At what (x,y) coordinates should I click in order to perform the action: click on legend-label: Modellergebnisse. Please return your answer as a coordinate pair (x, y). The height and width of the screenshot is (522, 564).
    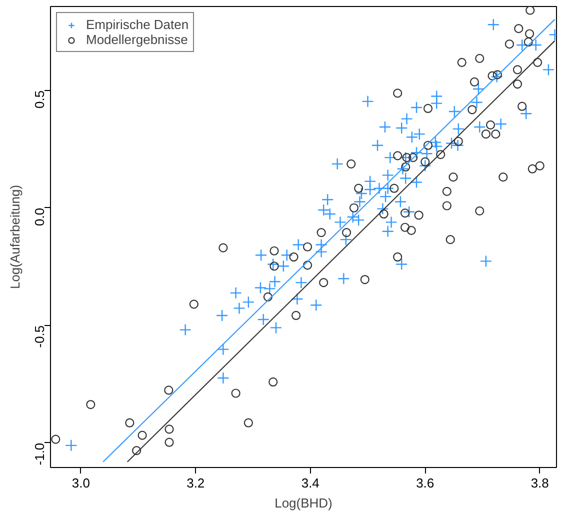
    Looking at the image, I should click on (137, 39).